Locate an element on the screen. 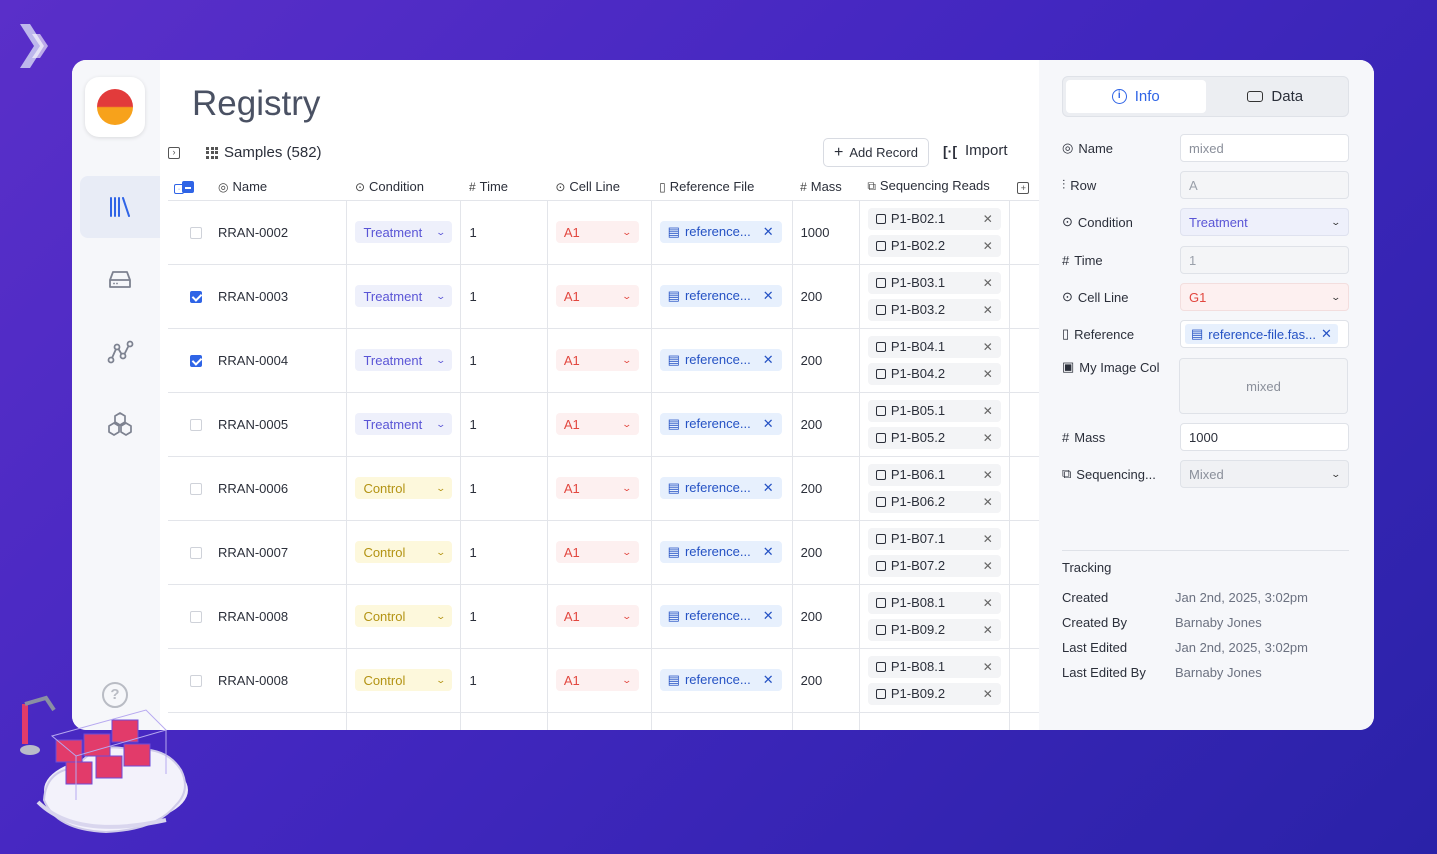  col-cell-line: ⊙ Cell Line is located at coordinates (599, 187).